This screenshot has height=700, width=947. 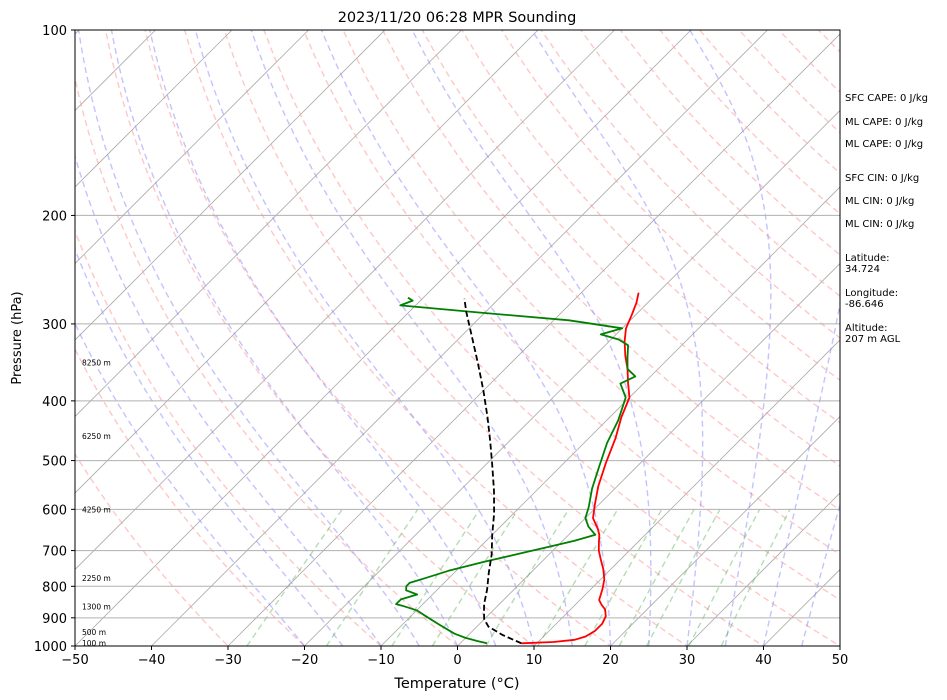 I want to click on x-tick-label: −10, so click(x=380, y=660).